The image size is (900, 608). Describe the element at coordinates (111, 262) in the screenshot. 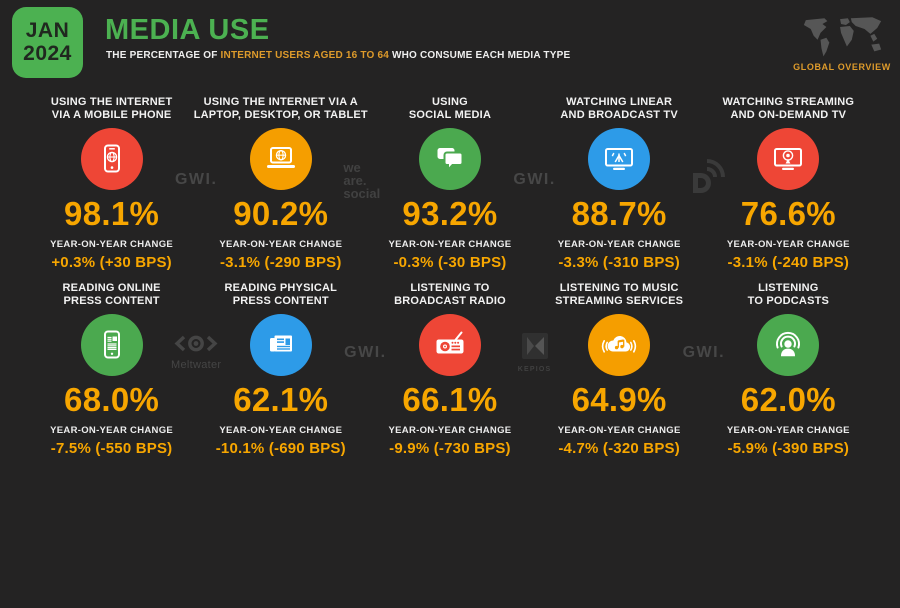

I see `yoy-change-value: +0.3% (+30 BPS)` at that location.